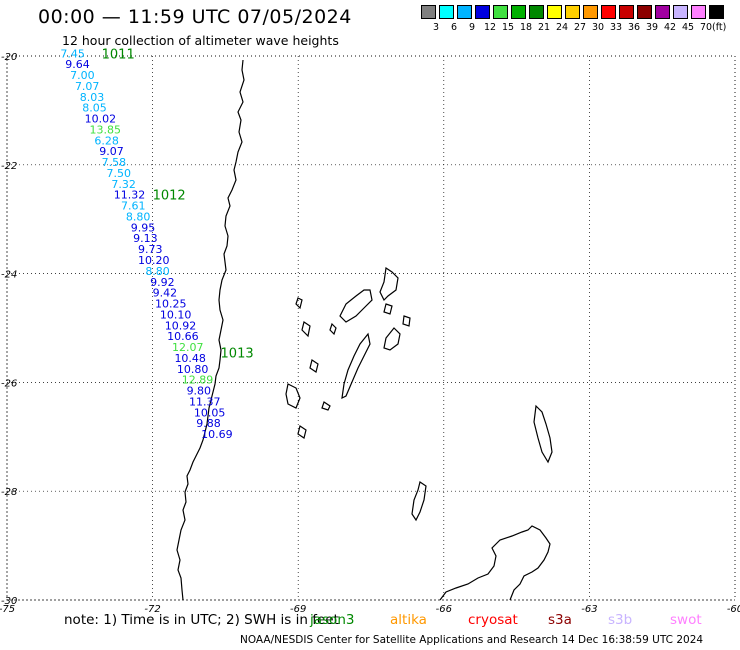 The height and width of the screenshot is (650, 740). What do you see at coordinates (686, 620) in the screenshot?
I see `satellite-legend-label: swot` at bounding box center [686, 620].